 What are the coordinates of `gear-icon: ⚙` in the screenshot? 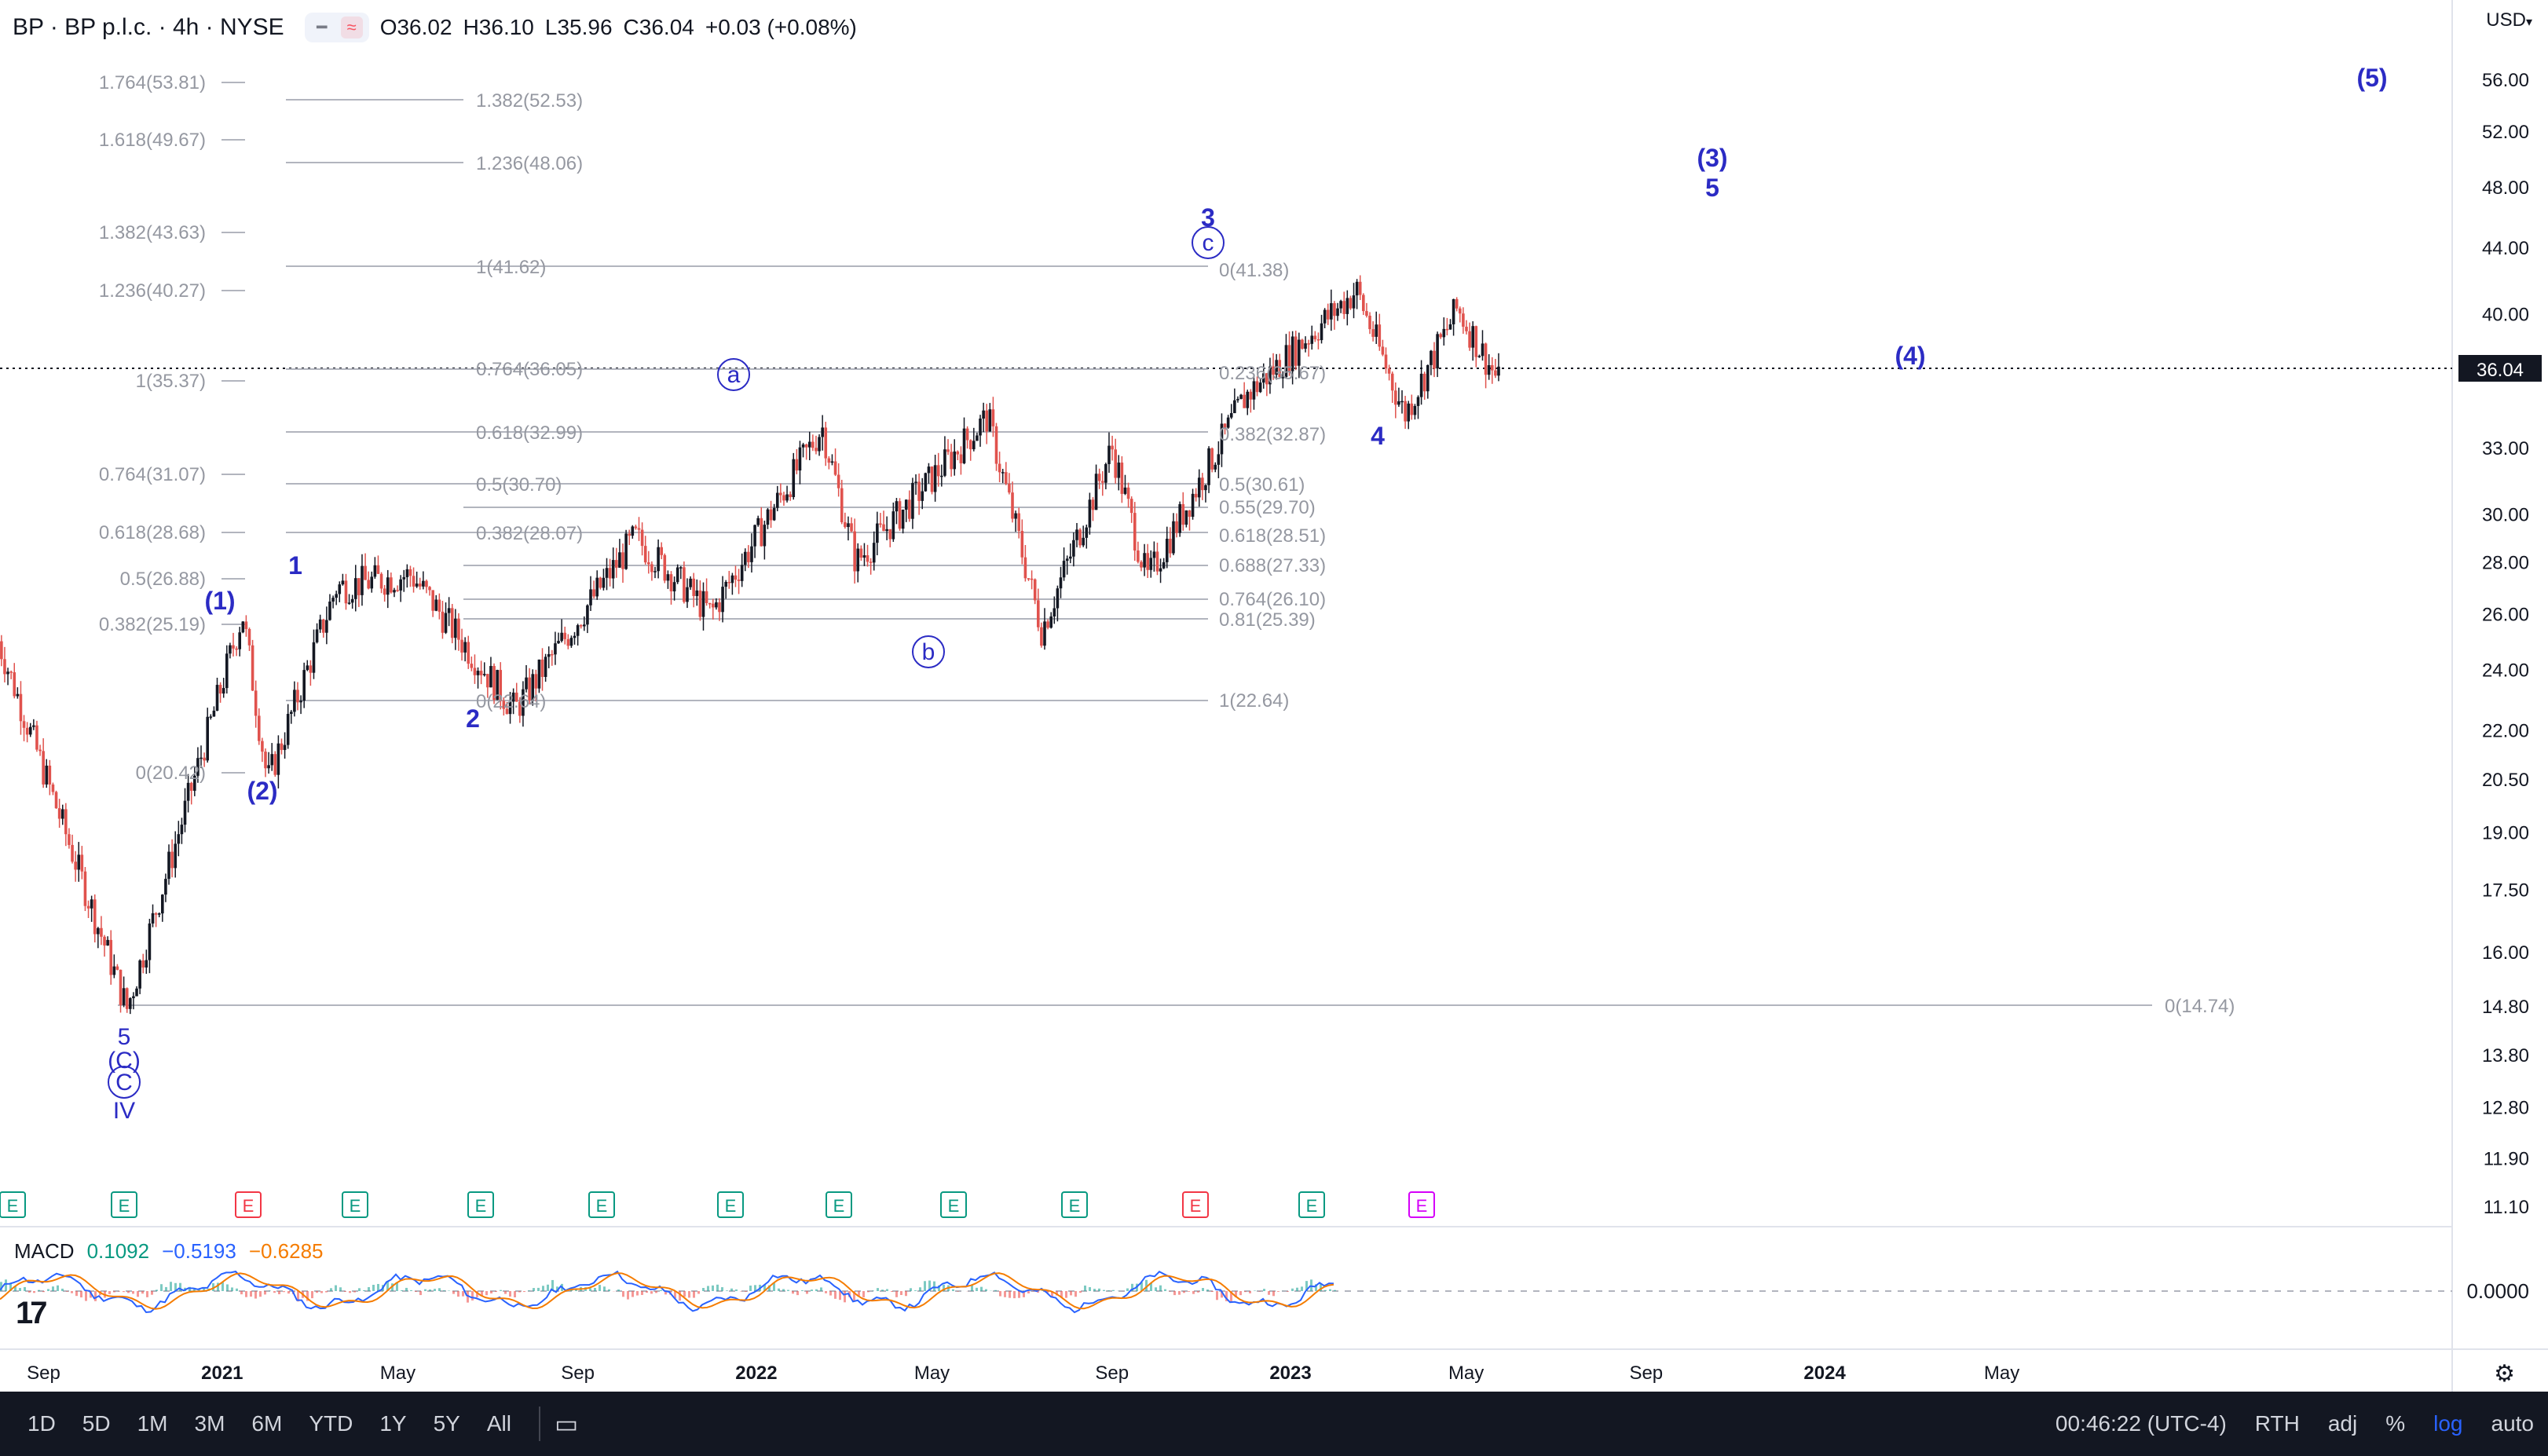 It's located at (2505, 1374).